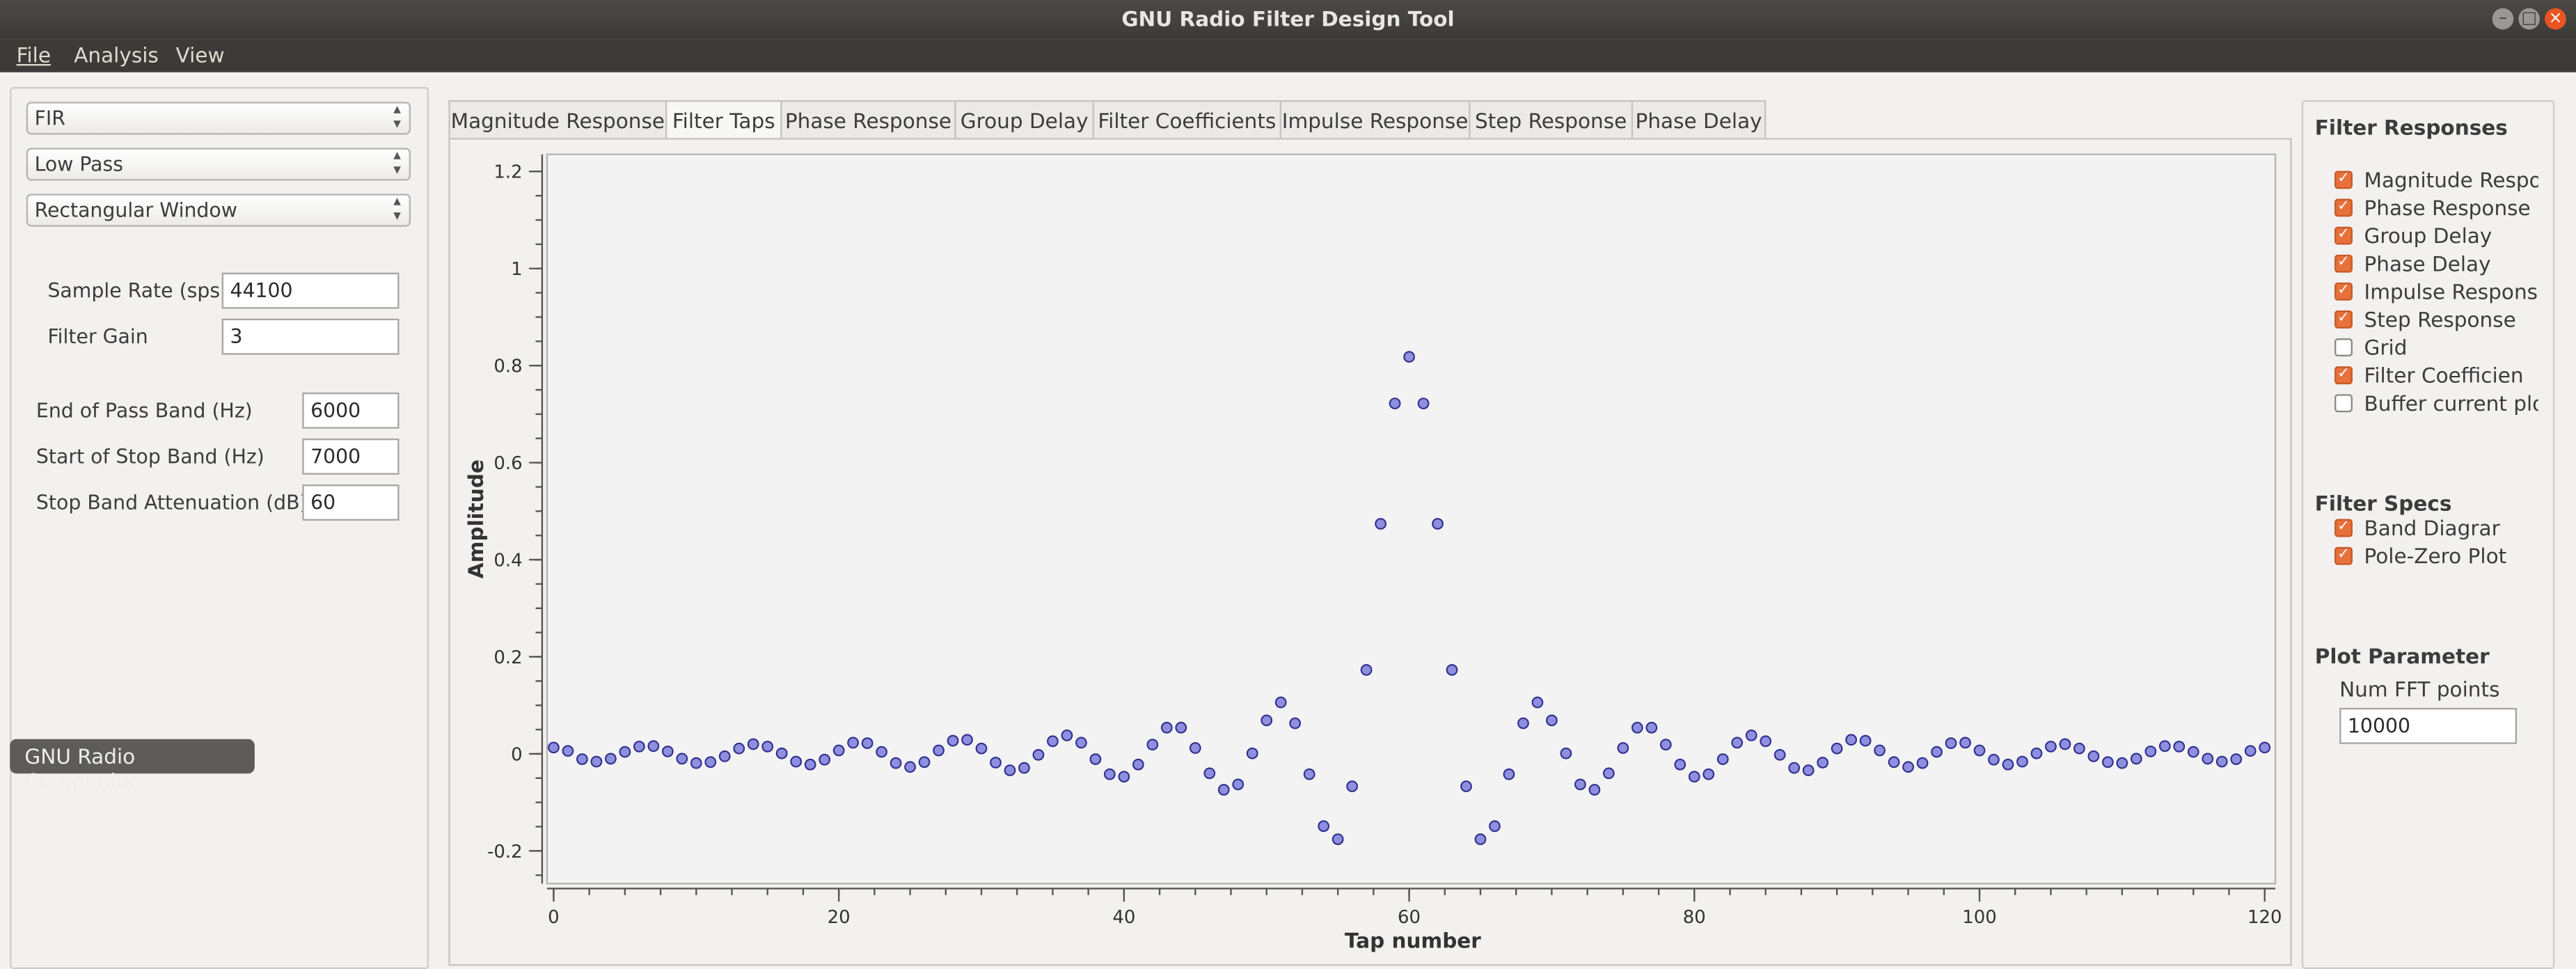 The width and height of the screenshot is (2576, 969). I want to click on tab-phase-delay: Phase Delay, so click(1699, 120).